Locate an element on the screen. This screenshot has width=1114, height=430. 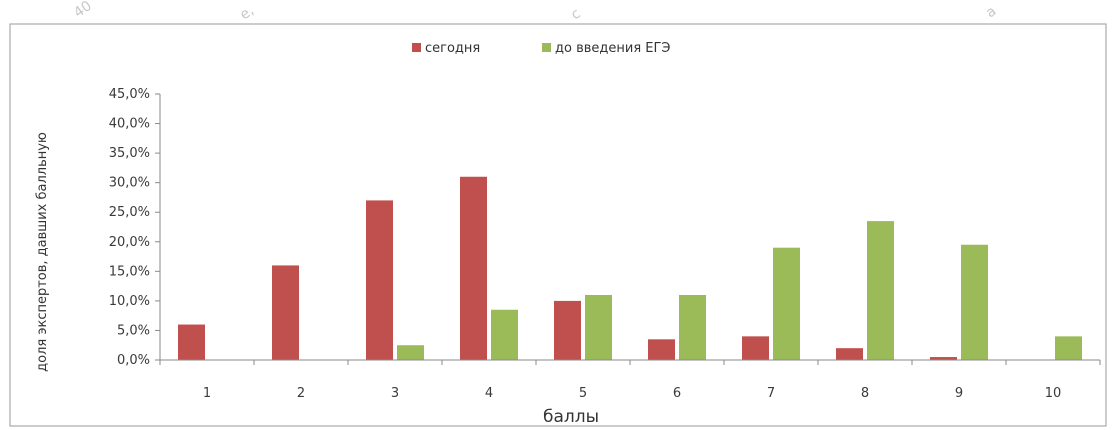
y-axis-title: доля экспертов, давших балльную is located at coordinates (42, 252).